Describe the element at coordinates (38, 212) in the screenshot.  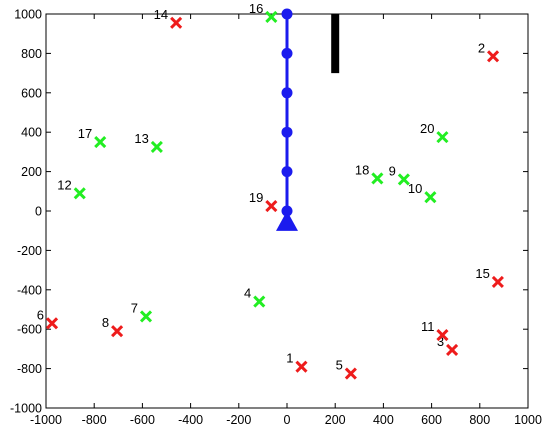
I see `y-tick-label: 0` at that location.